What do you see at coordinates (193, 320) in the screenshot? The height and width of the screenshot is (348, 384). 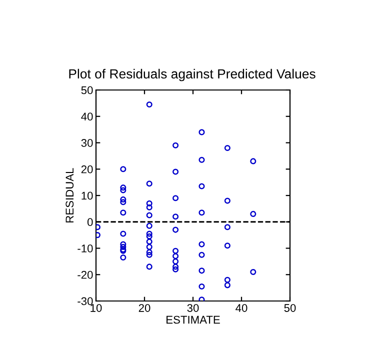 I see `x-axis-title: ESTIMATE` at bounding box center [193, 320].